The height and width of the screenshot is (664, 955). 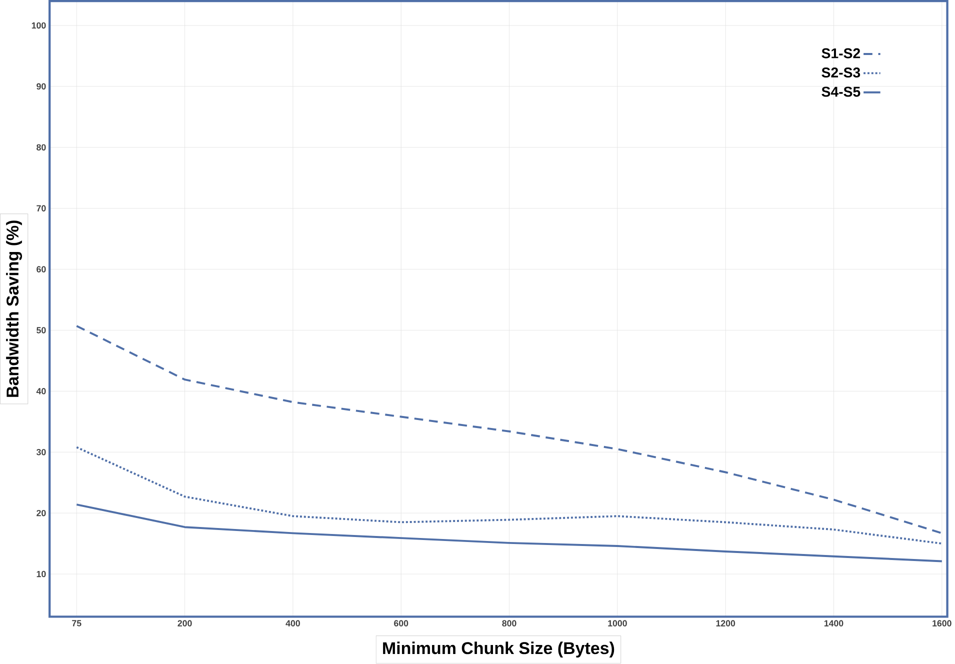 I want to click on x-tick-label: 1400, so click(x=834, y=623).